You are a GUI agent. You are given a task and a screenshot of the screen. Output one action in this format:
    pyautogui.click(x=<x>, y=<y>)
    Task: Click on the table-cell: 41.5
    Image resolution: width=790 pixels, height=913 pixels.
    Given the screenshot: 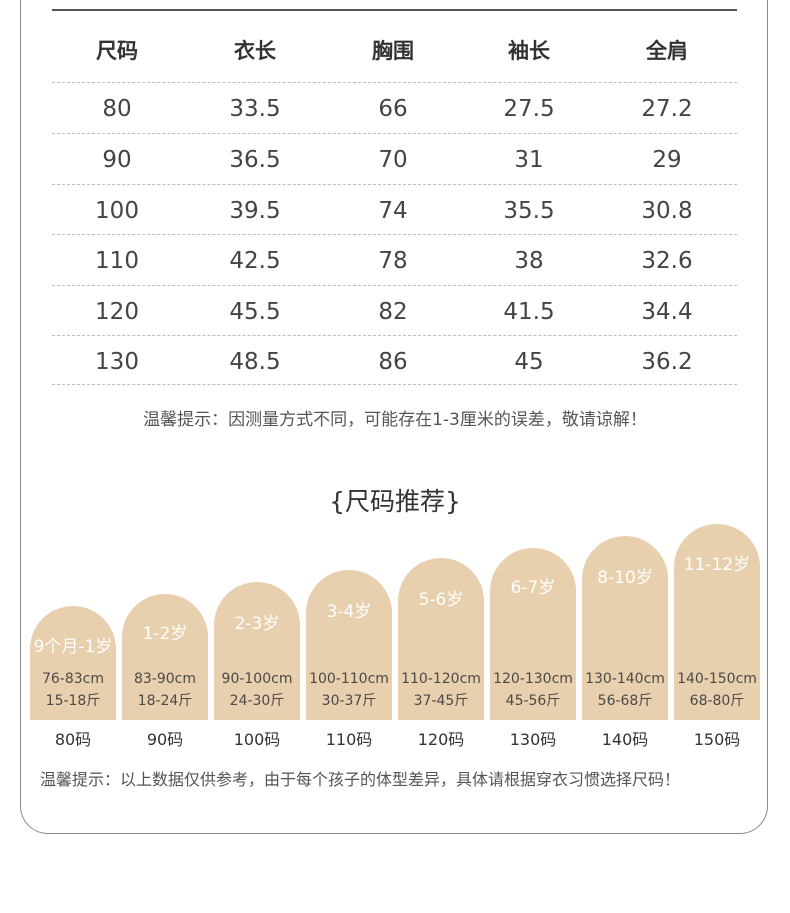 What is the action you would take?
    pyautogui.click(x=529, y=312)
    